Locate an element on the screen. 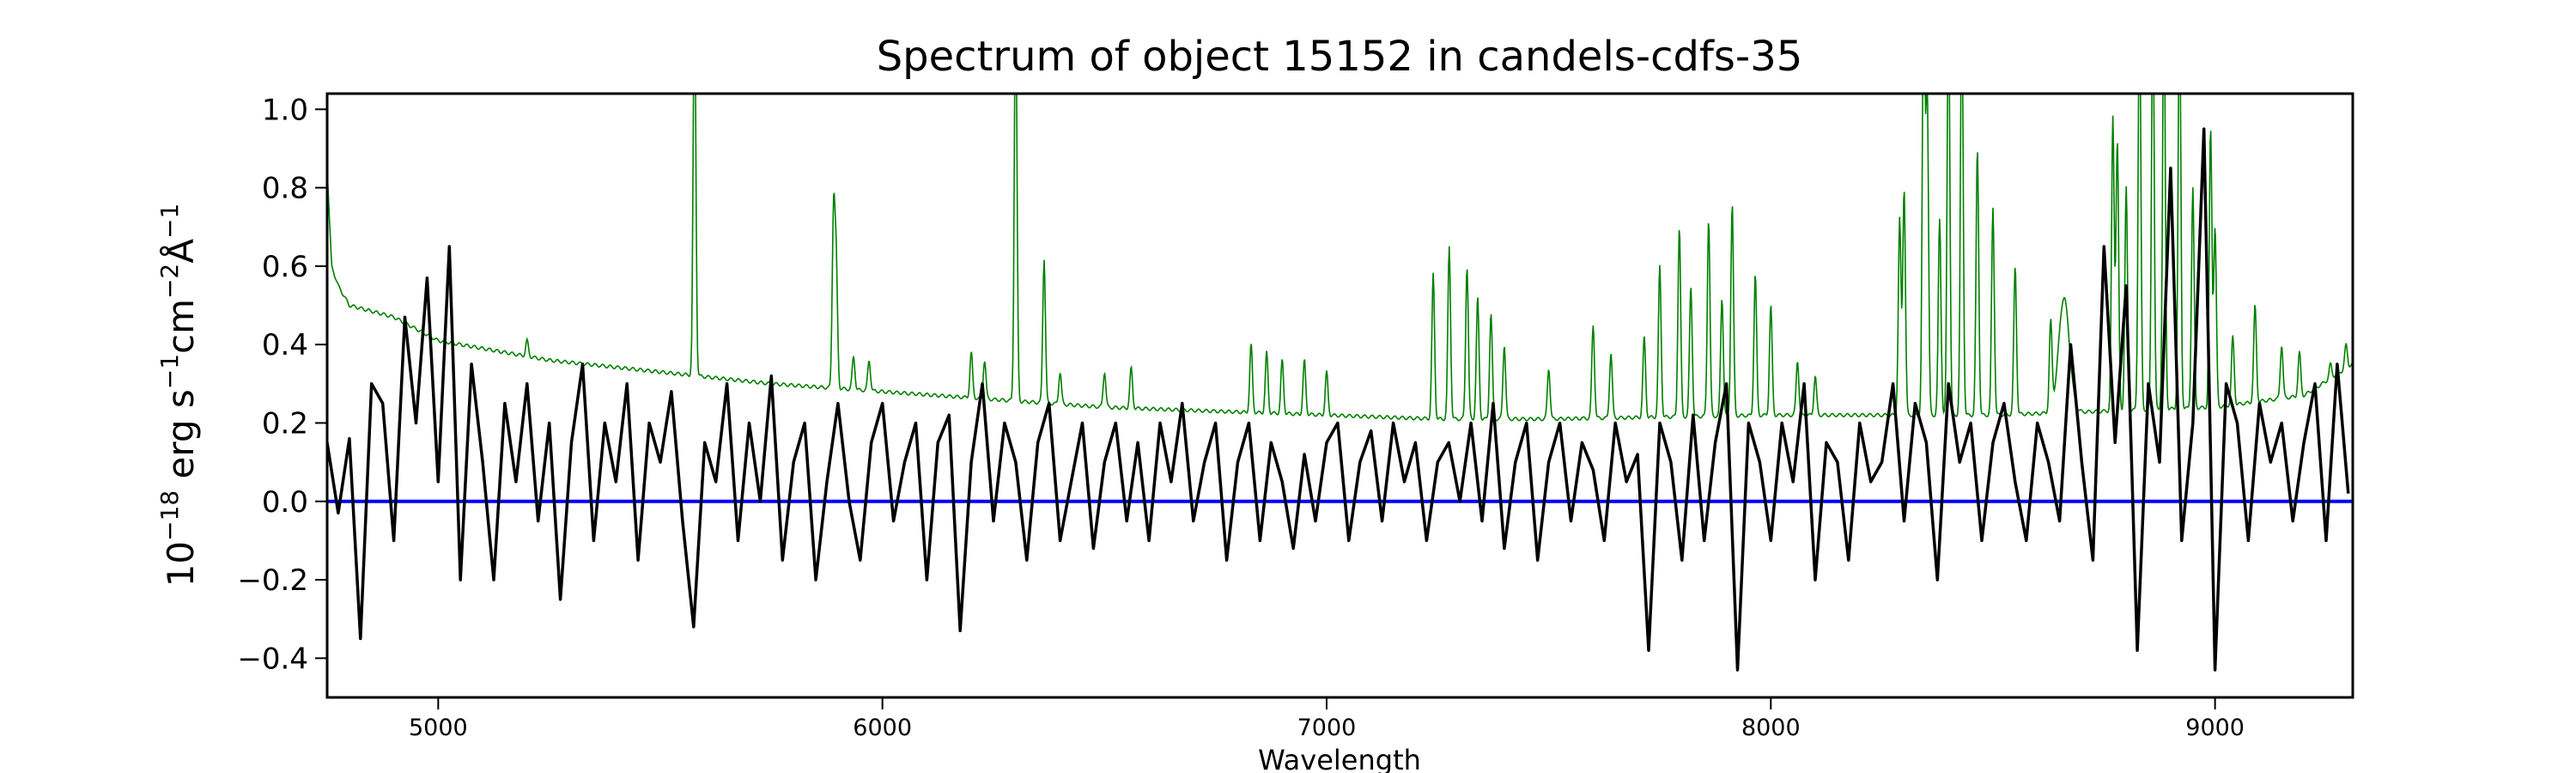 The image size is (2576, 773). ylabel-base: 10 is located at coordinates (181, 564).